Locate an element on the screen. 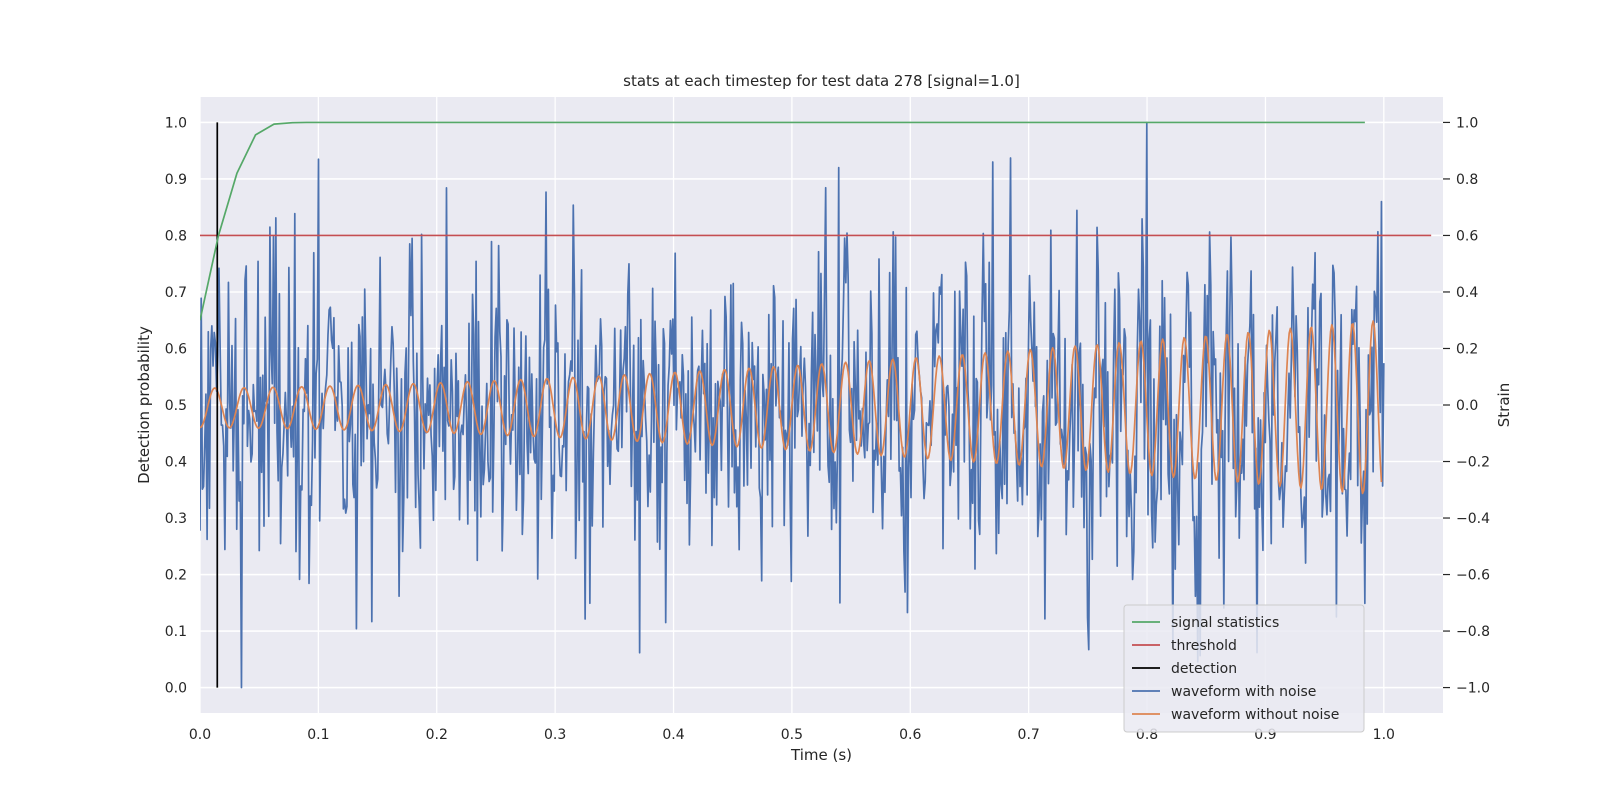  y-tick-label-left: 0.3 is located at coordinates (176, 519).